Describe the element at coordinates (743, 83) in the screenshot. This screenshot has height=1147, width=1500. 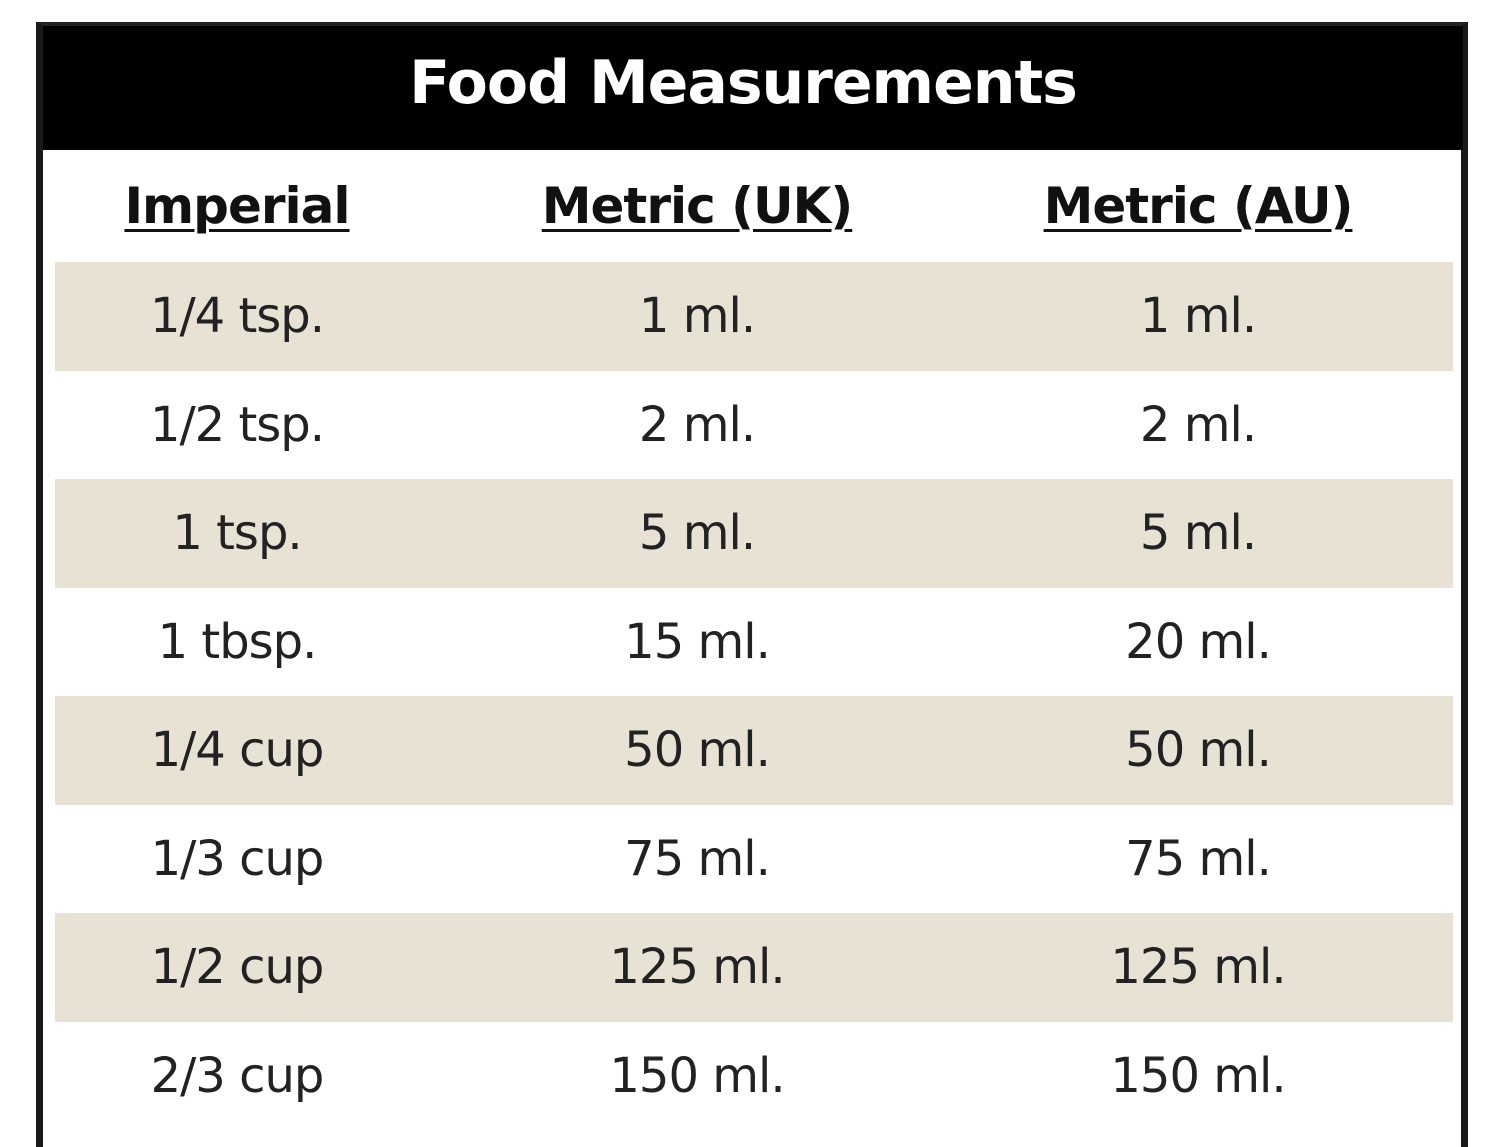
I see `table-title: Food Measurements` at that location.